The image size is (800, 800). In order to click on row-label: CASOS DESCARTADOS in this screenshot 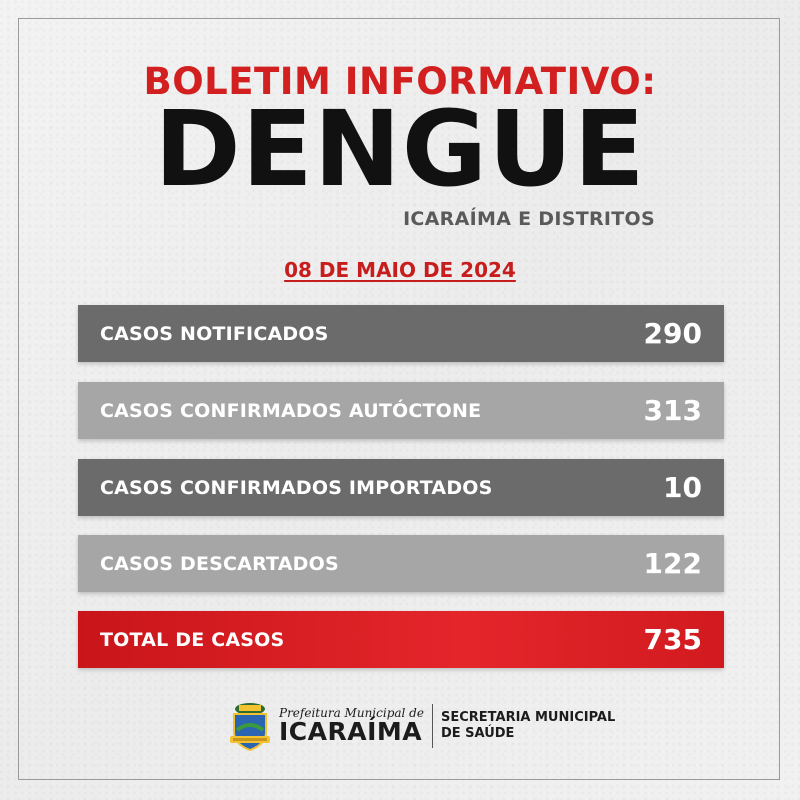, I will do `click(219, 563)`.